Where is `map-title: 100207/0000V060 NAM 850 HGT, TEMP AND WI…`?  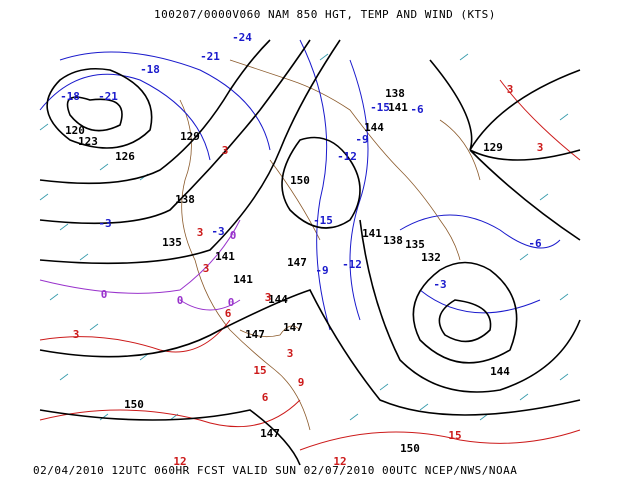 map-title: 100207/0000V060 NAM 850 HGT, TEMP AND WI… is located at coordinates (325, 14).